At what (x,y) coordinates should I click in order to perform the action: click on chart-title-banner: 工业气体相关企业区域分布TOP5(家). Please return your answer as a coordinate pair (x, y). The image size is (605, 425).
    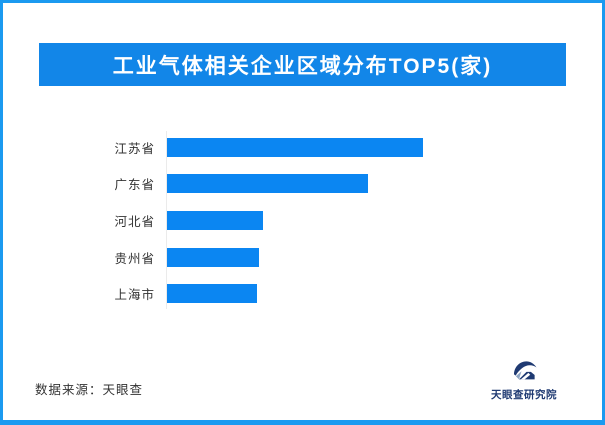
    Looking at the image, I should click on (302, 64).